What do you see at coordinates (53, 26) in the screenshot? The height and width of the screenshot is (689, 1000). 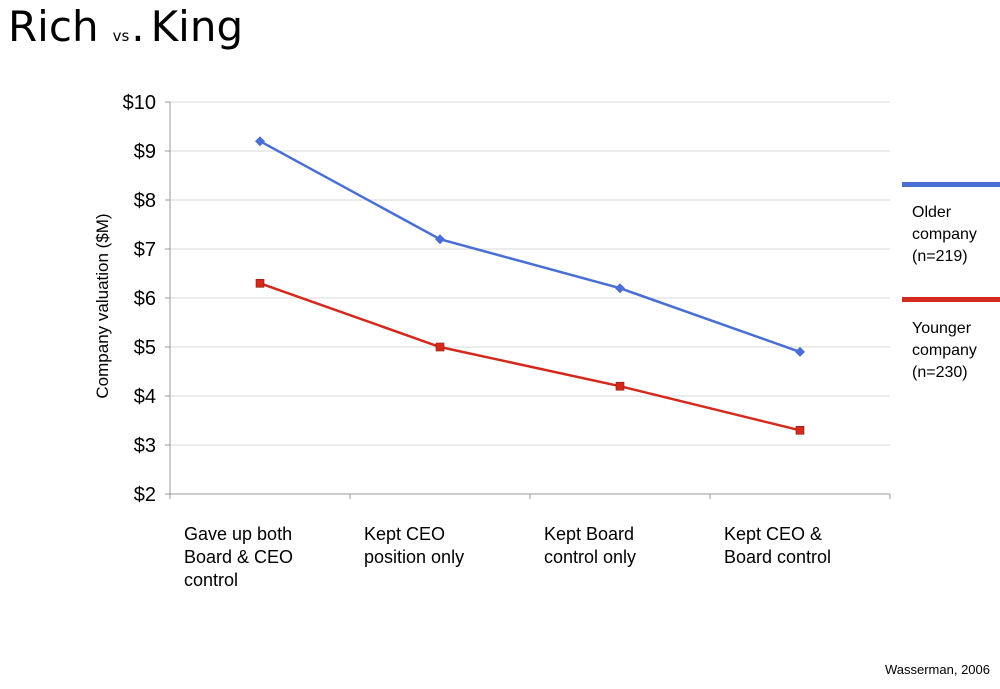 I see `title-rich: Rich` at bounding box center [53, 26].